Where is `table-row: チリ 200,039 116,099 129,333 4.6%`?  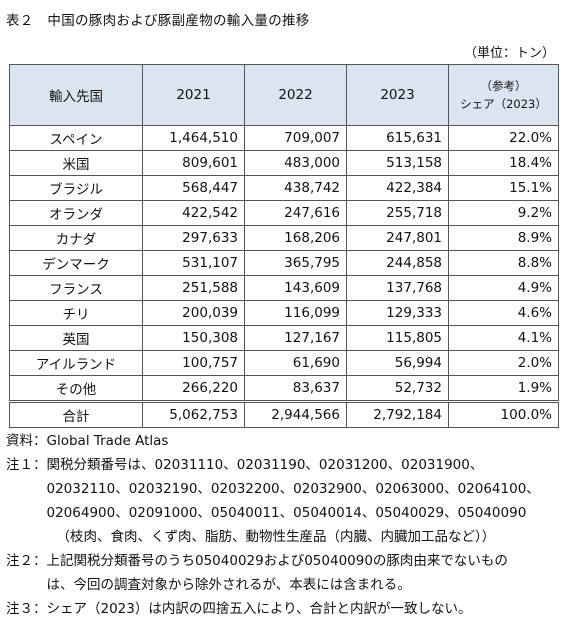
table-row: チリ 200,039 116,099 129,333 4.6% is located at coordinates (284, 313).